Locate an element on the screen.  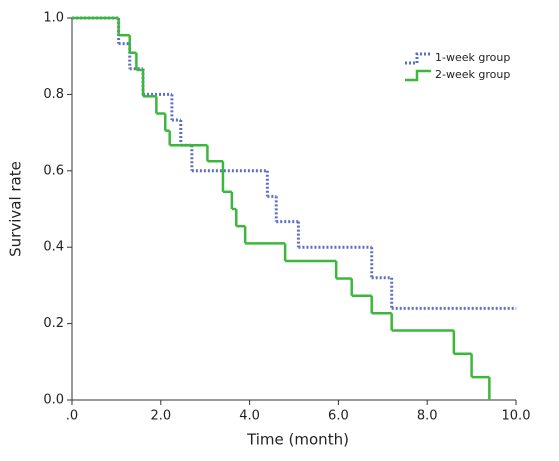
x-tick-label: 2.0 is located at coordinates (160, 416).